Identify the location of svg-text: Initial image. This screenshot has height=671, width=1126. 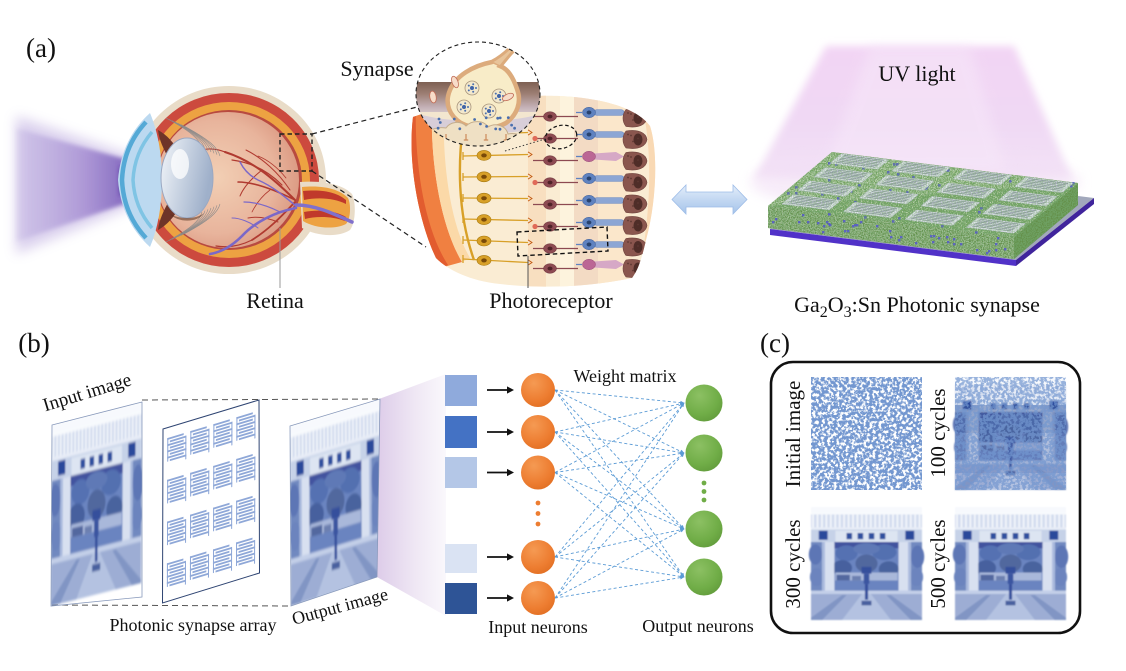
(793, 434).